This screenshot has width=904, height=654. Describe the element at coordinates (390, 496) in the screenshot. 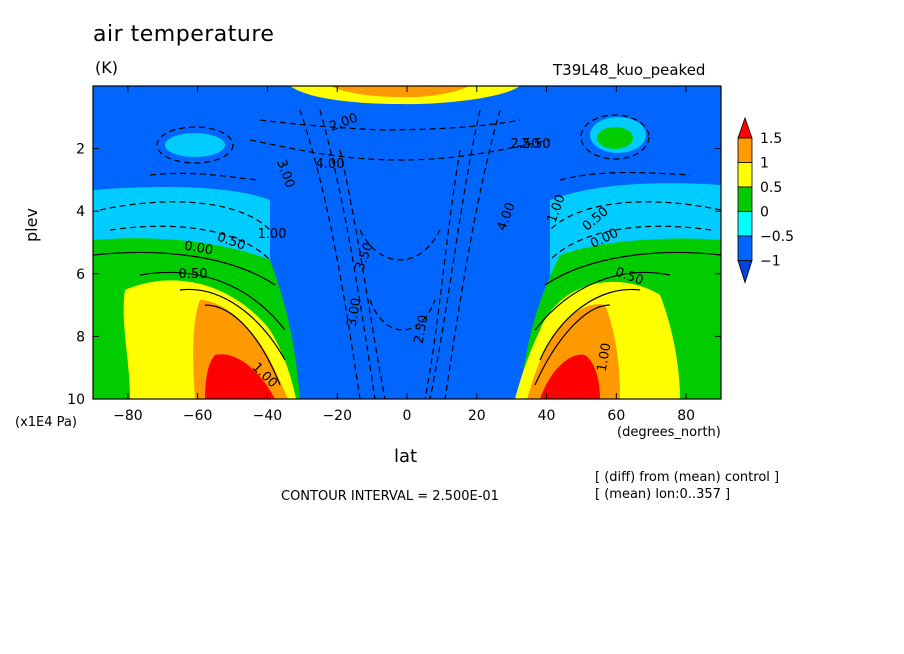

I see `contour-interval-text: CONTOUR INTERVAL = 2.500E-01` at that location.